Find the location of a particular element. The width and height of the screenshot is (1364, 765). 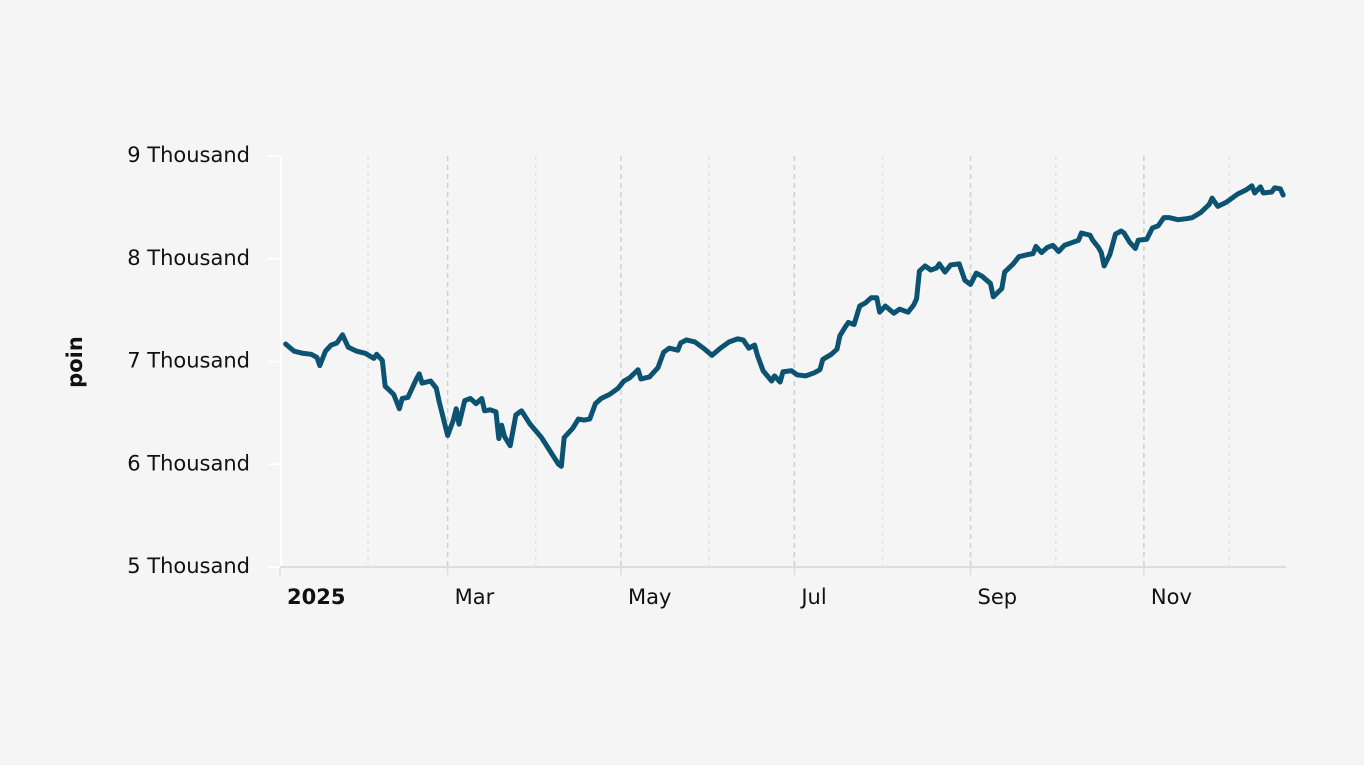

y-tick-label: 7 Thousand is located at coordinates (188, 361).